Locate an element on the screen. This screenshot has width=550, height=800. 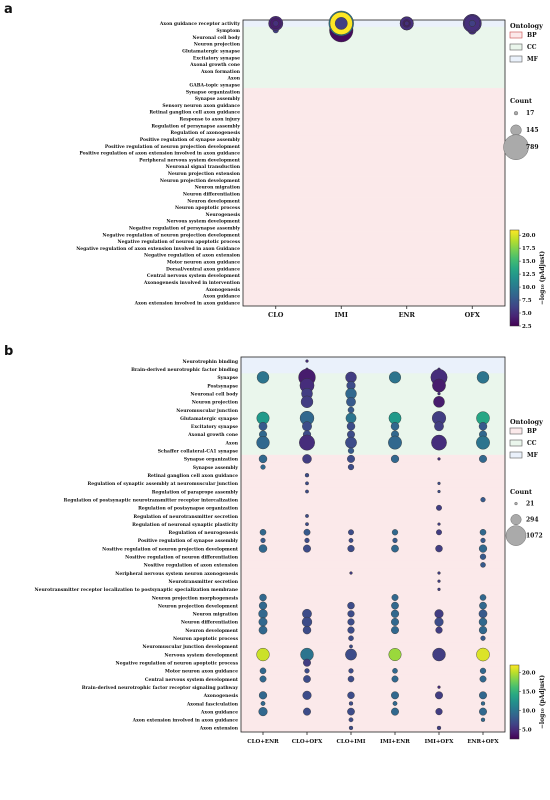
x-tick-label: CLO is located at coordinates (276, 315).